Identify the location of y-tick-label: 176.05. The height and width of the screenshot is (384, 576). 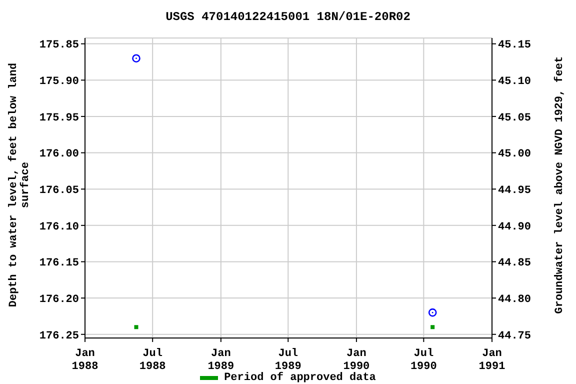
(59, 190).